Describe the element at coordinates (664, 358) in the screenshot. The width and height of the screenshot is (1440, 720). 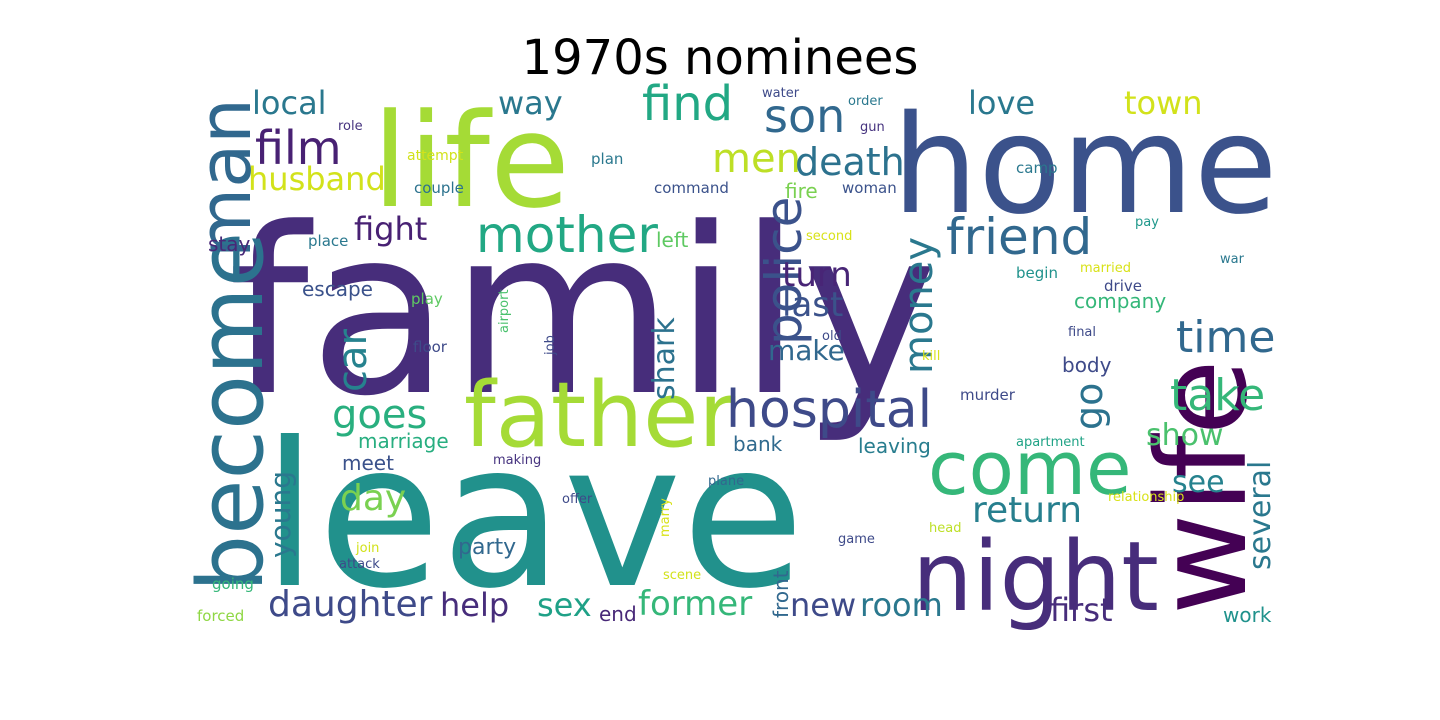
I see `word-shark: shark` at that location.